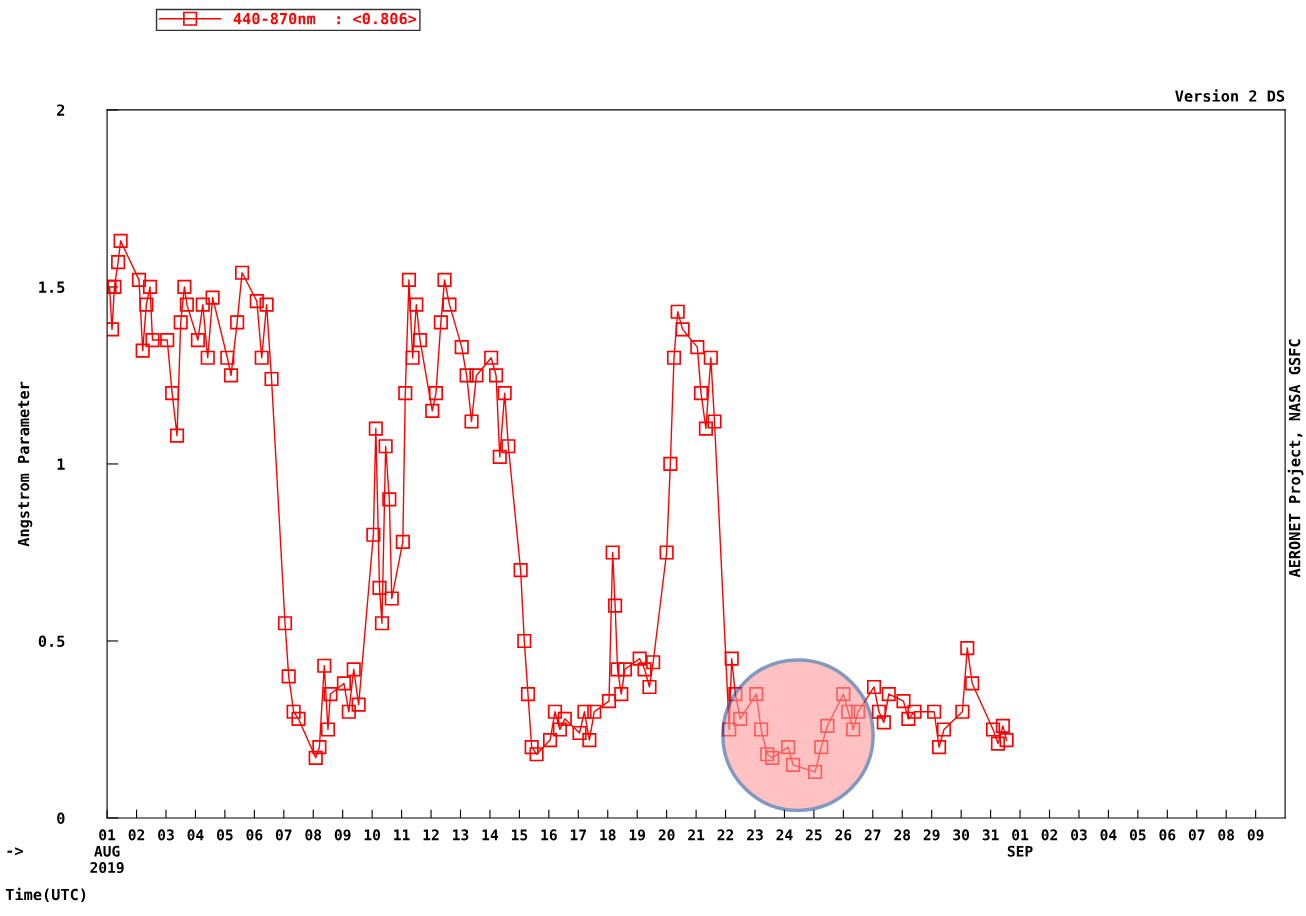 The image size is (1306, 916). I want to click on y-tick-label: 0, so click(61, 818).